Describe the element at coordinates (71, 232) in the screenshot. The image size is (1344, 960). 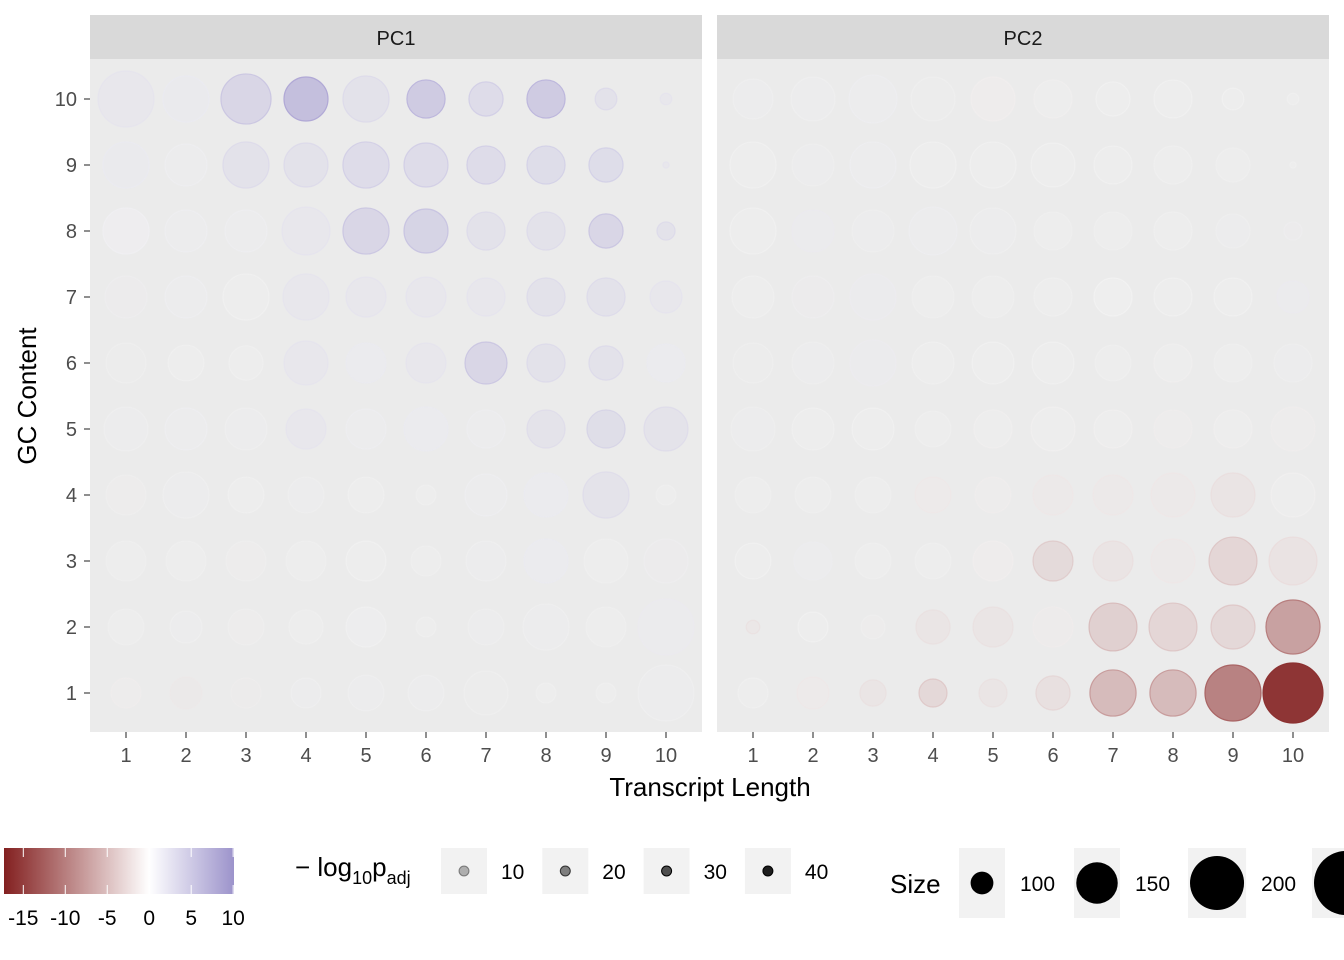
I see `y-tick-label: 8` at that location.